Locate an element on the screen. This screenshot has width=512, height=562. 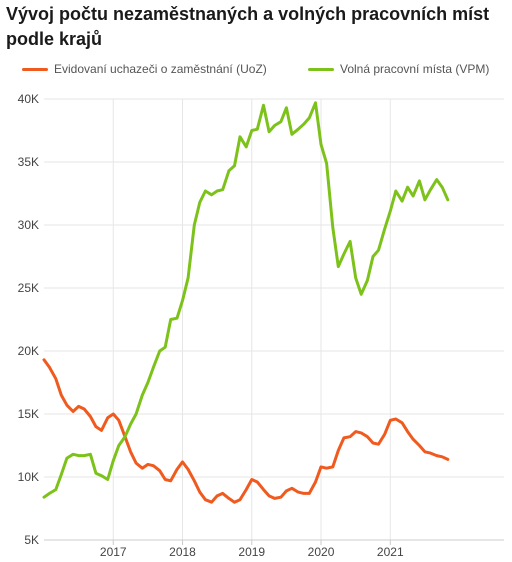
x-tick-label: 2018 is located at coordinates (182, 552).